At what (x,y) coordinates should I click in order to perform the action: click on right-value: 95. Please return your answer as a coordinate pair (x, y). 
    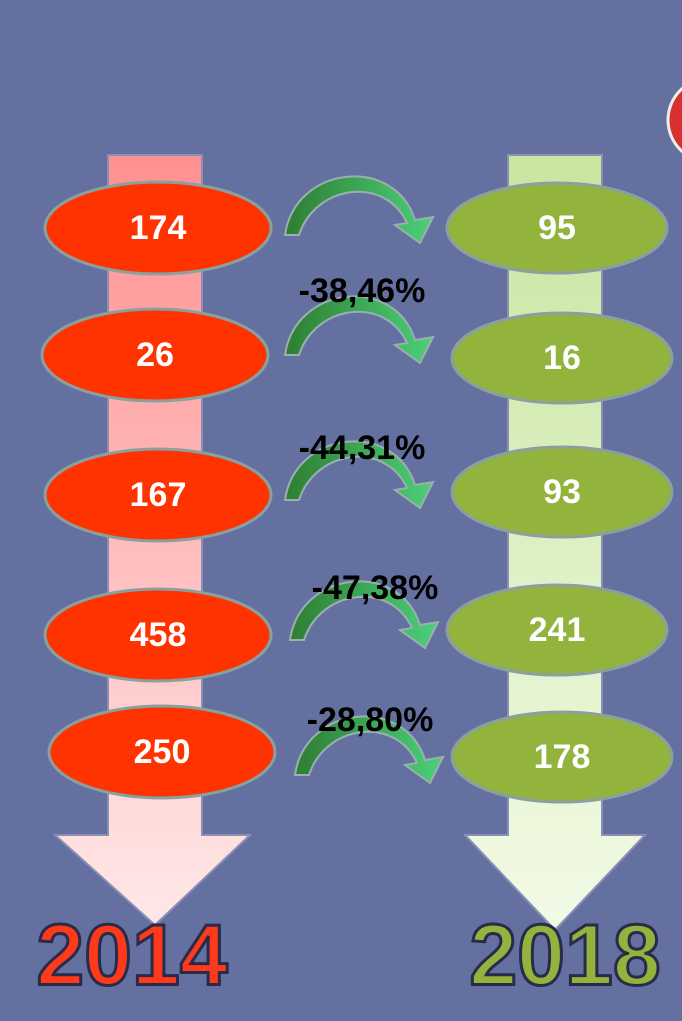
    Looking at the image, I should click on (557, 228).